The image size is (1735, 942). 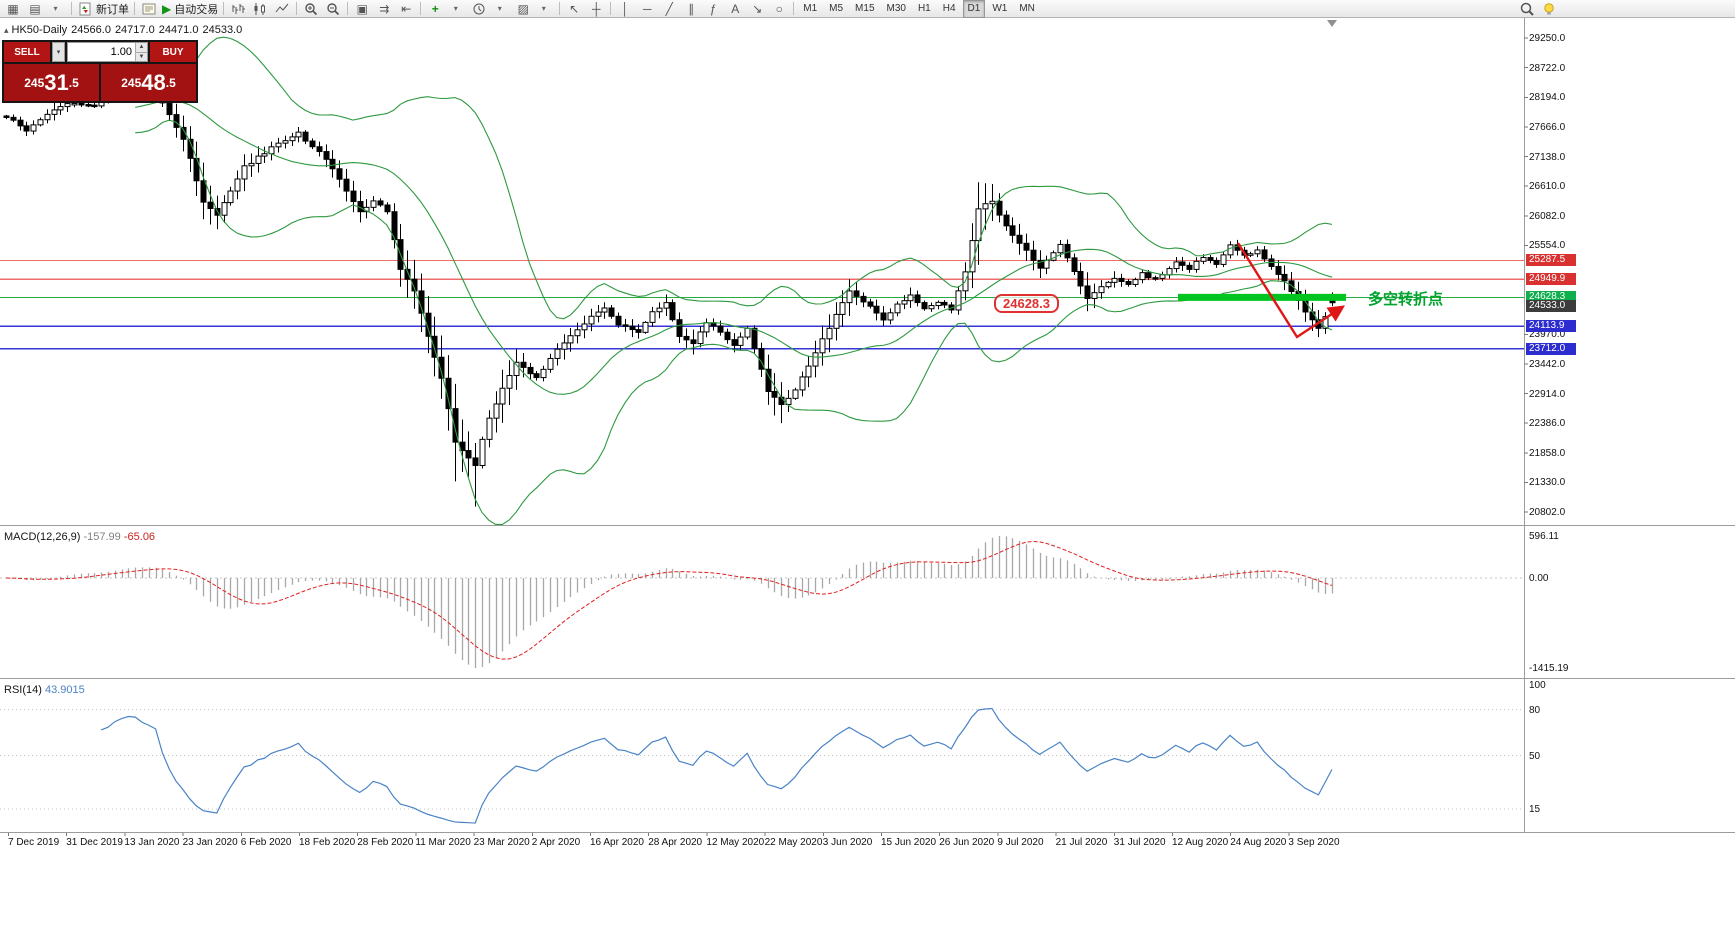 What do you see at coordinates (435, 8) in the screenshot?
I see `indicators-icon: +` at bounding box center [435, 8].